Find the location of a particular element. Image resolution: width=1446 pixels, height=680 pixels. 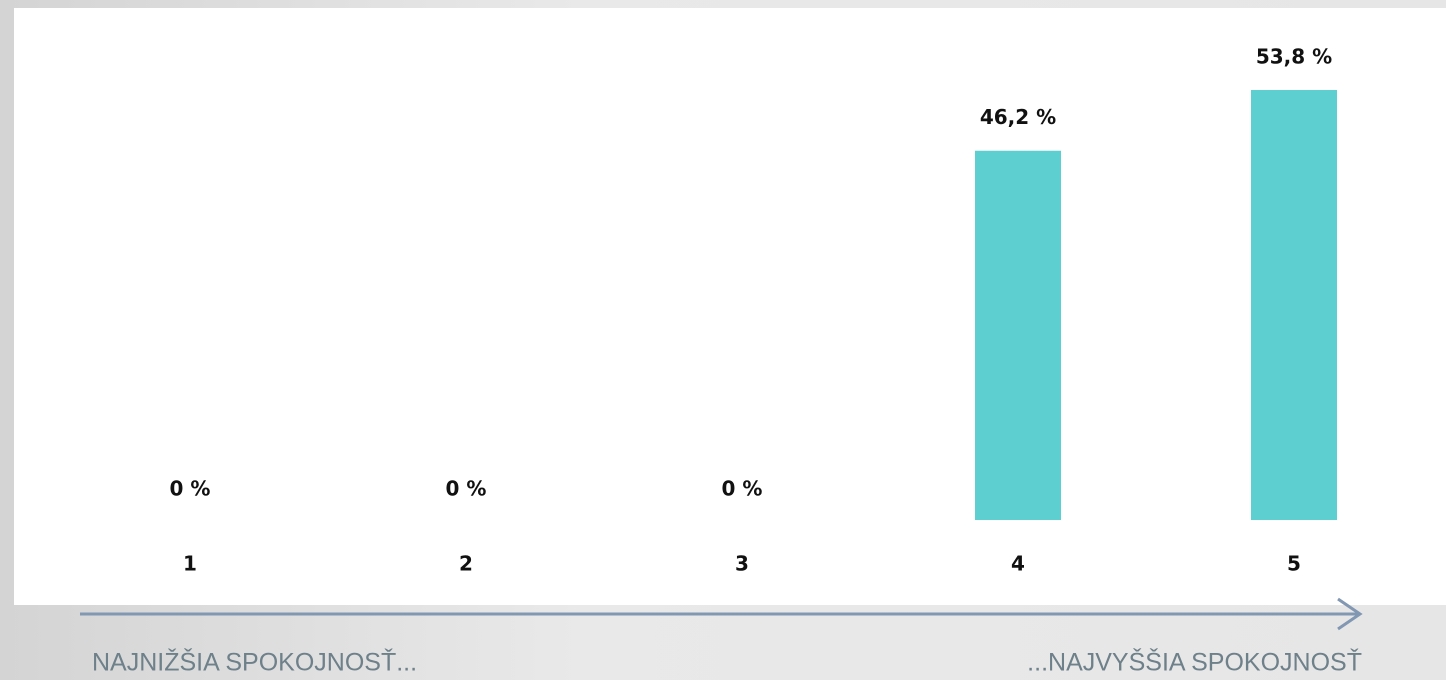

arrow-head is located at coordinates (1350, 614).